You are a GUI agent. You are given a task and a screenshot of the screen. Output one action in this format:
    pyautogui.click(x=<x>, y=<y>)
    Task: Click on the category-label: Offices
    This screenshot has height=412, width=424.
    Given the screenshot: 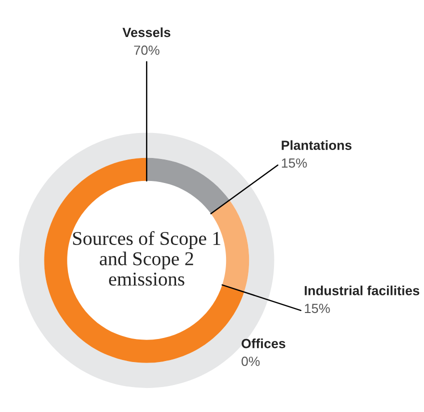 What is the action you would take?
    pyautogui.click(x=264, y=343)
    